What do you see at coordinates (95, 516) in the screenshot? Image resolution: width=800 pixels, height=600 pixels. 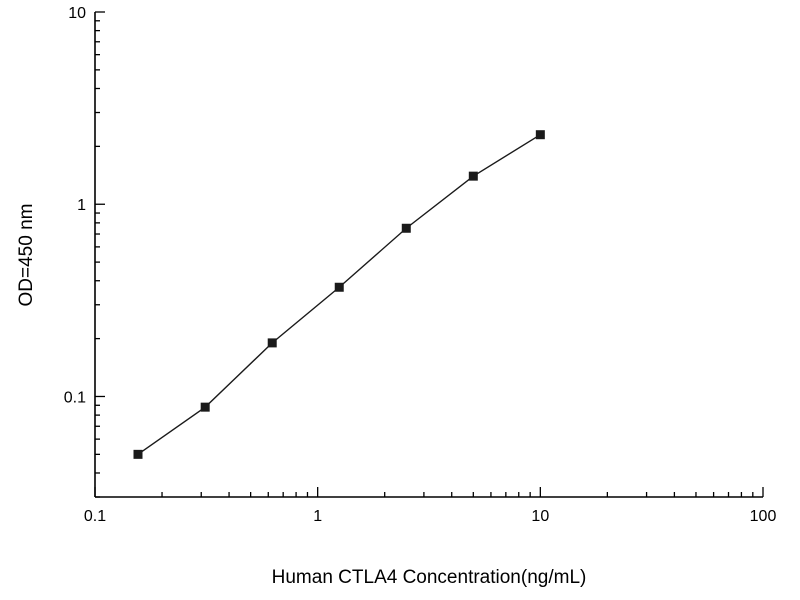 I see `x-tick-label: 0.1` at bounding box center [95, 516].